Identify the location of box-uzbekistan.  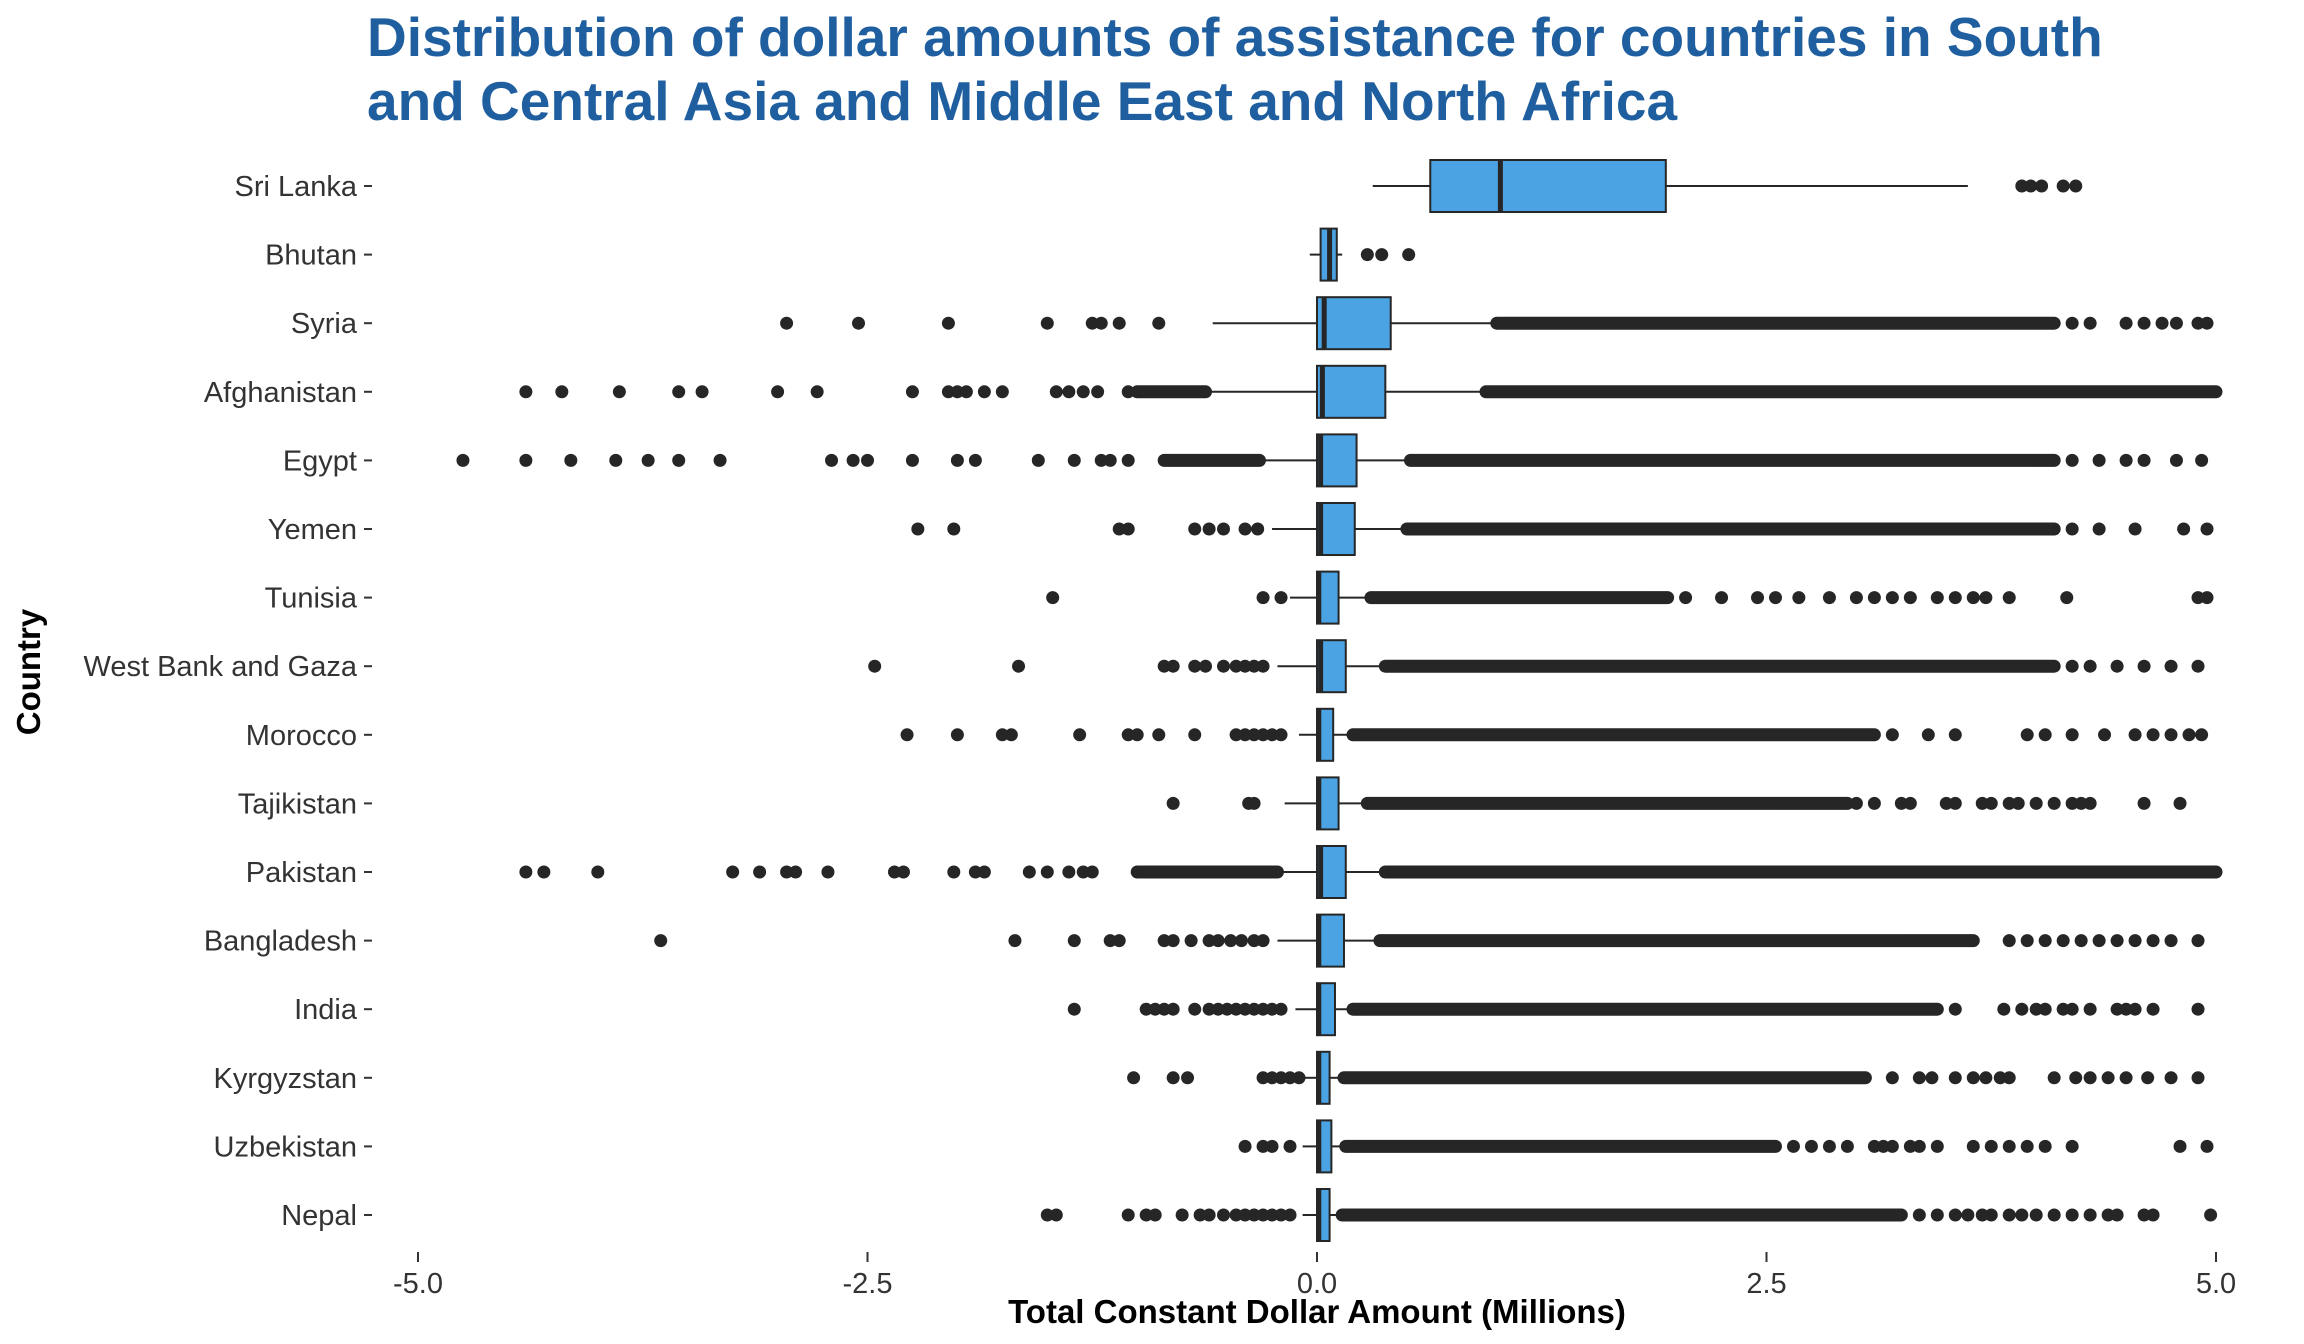
(1726, 1146).